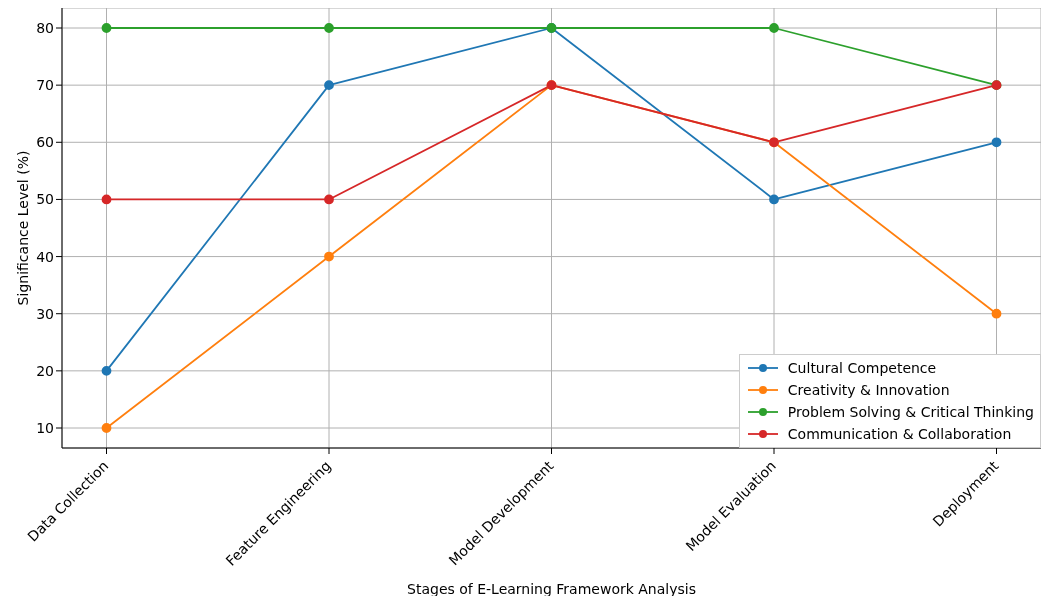 Image resolution: width=1041 pixels, height=596 pixels. Describe the element at coordinates (868, 390) in the screenshot. I see `legend-label: Creativity & Innovation` at that location.